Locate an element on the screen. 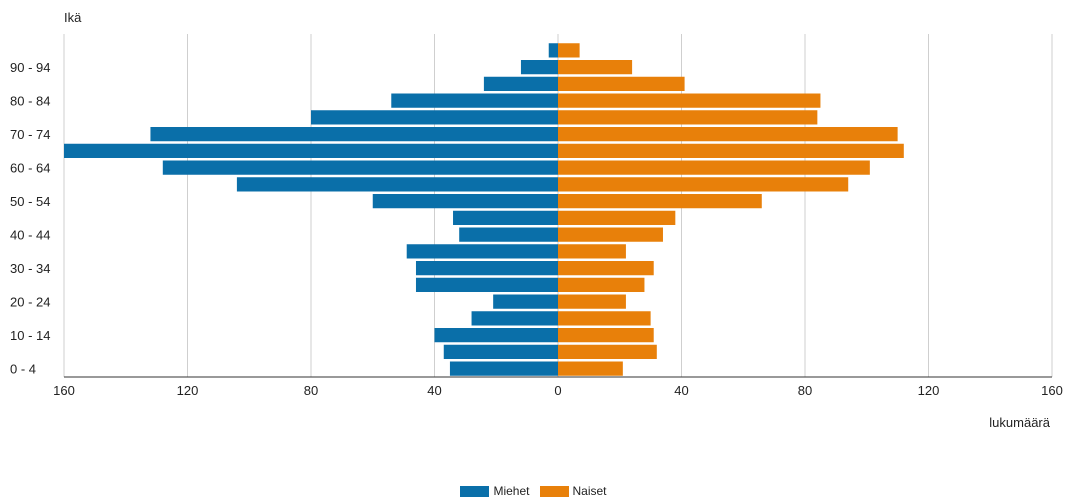 This screenshot has width=1067, height=498. x-tick-label: 0 is located at coordinates (557, 390).